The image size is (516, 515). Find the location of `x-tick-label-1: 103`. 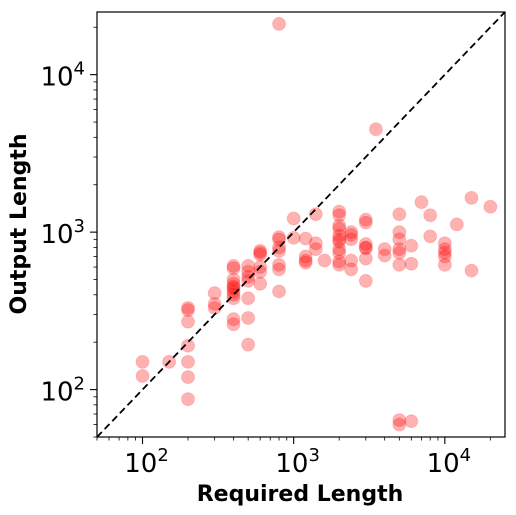

x-tick-label-1: 103 is located at coordinates (297, 462).